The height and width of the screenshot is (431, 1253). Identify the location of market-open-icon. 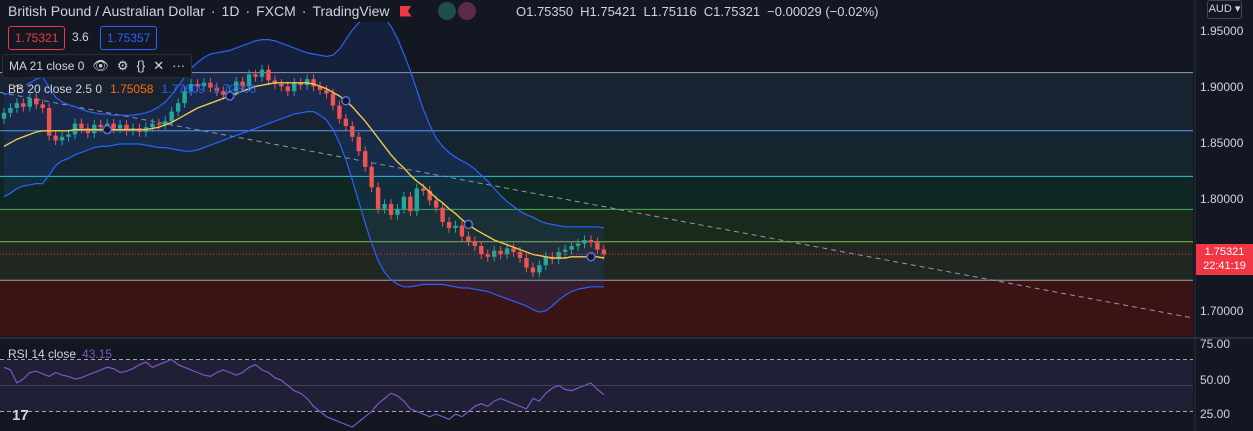
(446, 11).